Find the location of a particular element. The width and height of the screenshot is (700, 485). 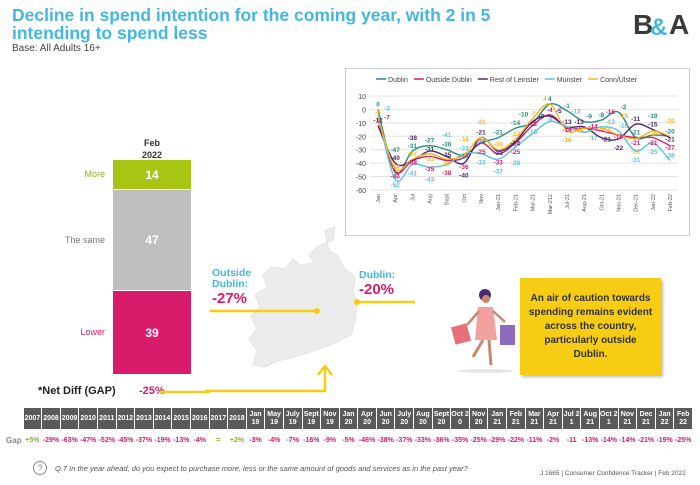

data-label: -1 is located at coordinates (567, 106).